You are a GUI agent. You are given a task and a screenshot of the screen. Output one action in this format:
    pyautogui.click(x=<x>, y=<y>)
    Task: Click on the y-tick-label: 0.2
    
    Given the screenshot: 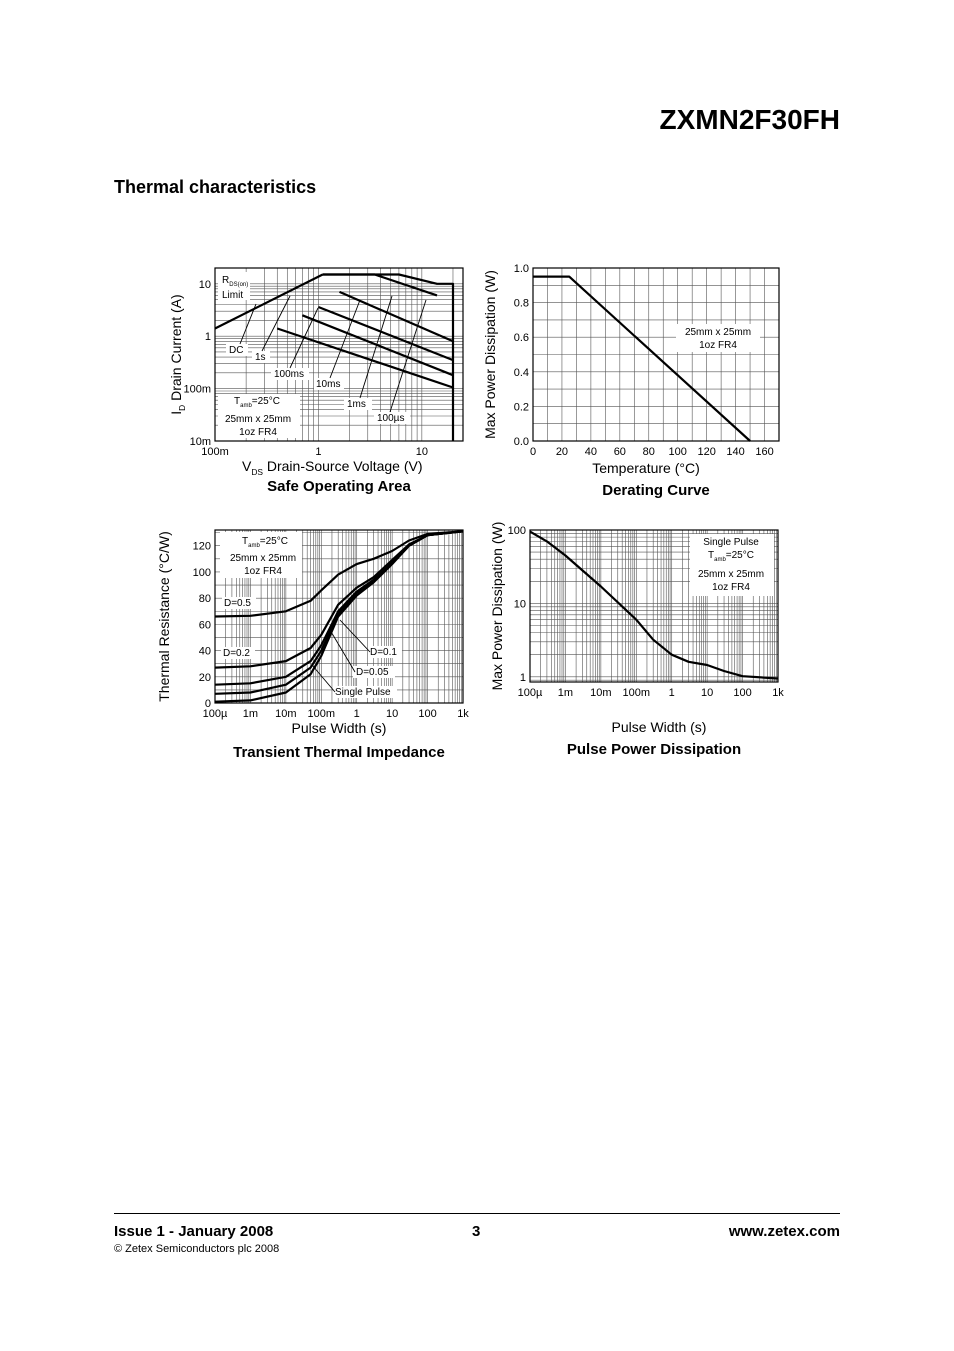 What is the action you would take?
    pyautogui.click(x=521, y=407)
    